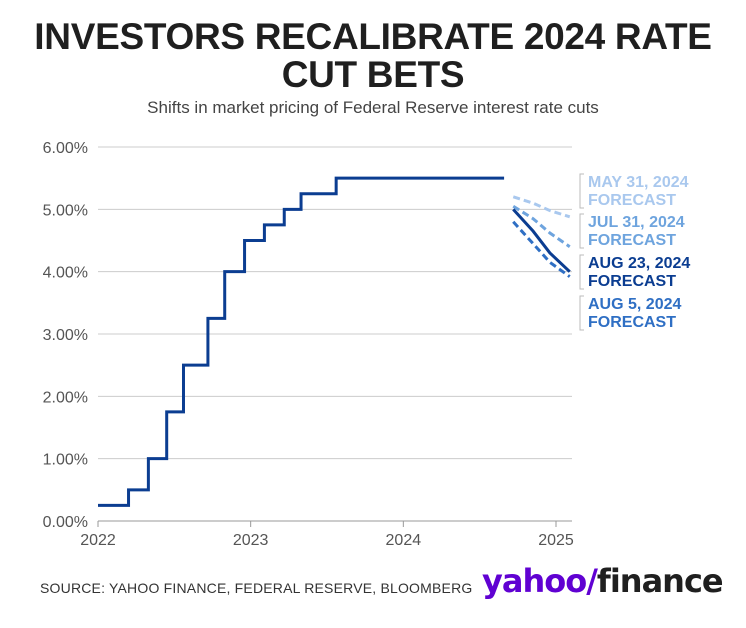 The height and width of the screenshot is (628, 746). Describe the element at coordinates (65, 397) in the screenshot. I see `y-tick-label: 2.00%` at that location.